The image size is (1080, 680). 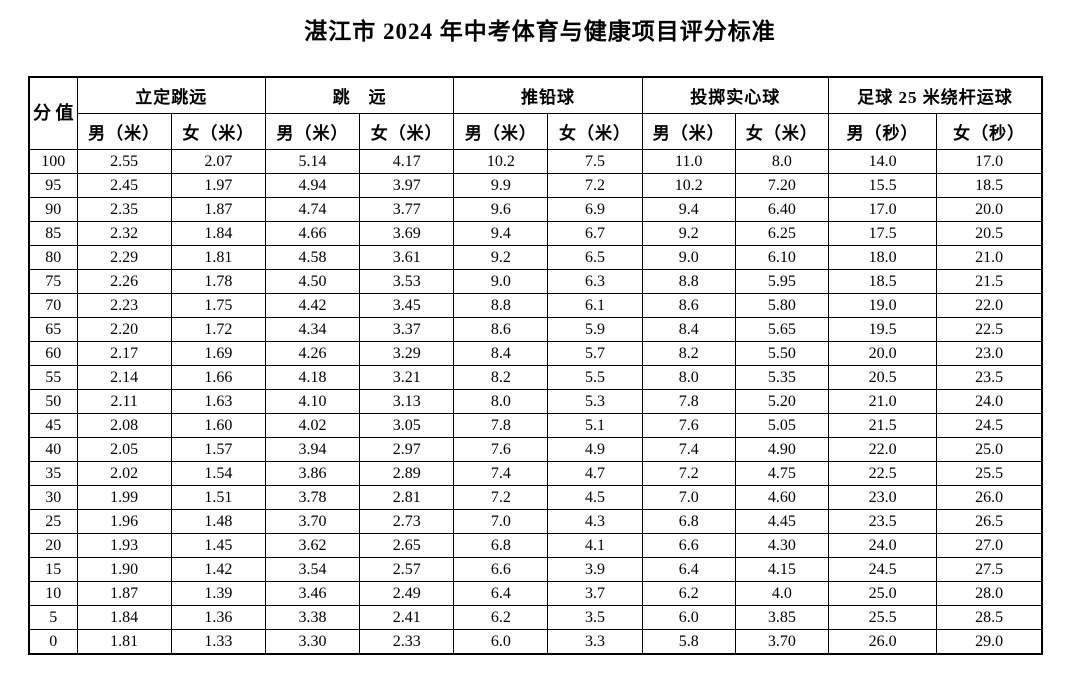 I want to click on value-cell: 25.5, so click(x=989, y=473).